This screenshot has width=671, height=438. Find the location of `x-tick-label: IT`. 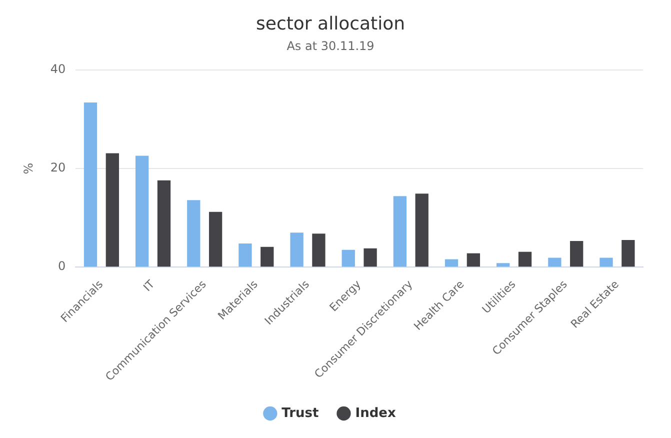

x-tick-label: IT is located at coordinates (149, 286).